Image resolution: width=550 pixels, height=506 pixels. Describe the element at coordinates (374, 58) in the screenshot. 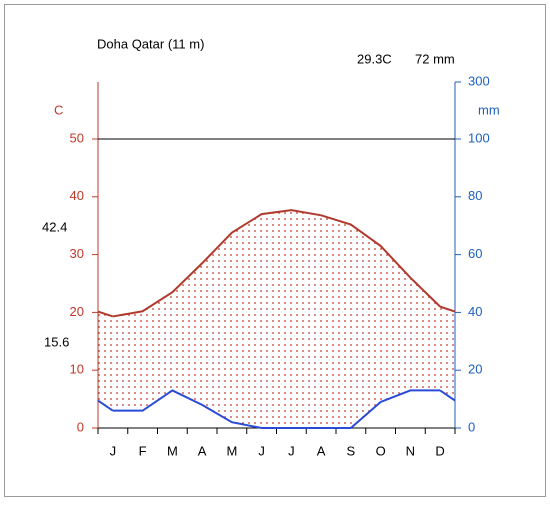

I see `annotation: 29.3C` at that location.